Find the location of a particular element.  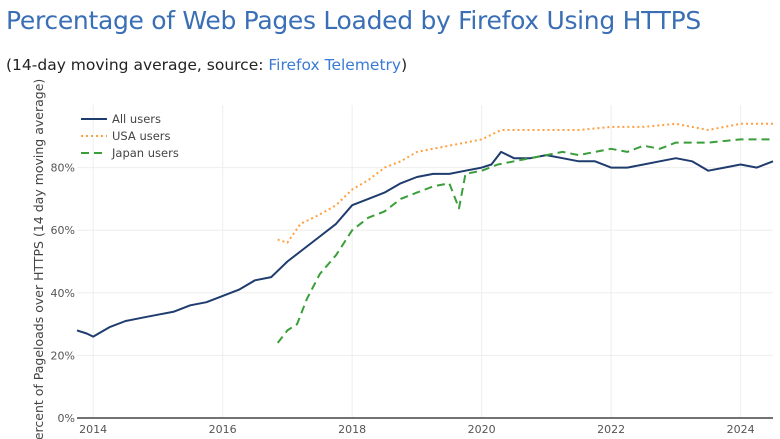

legend: All users USA users Japan users is located at coordinates (130, 136).